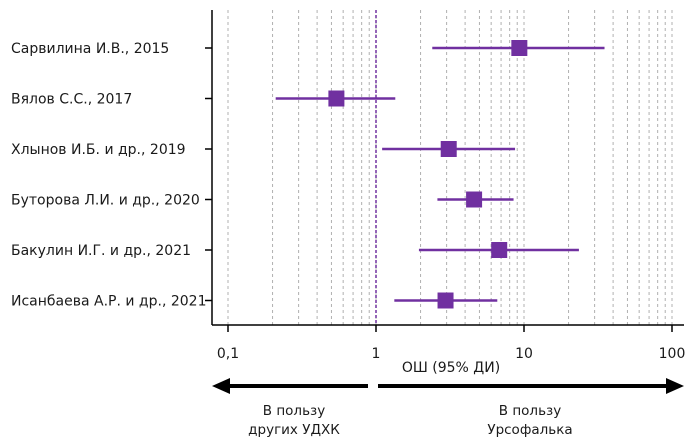  Describe the element at coordinates (101, 251) in the screenshot. I see `study-label: Бакулин И.Г. и др., 2021` at that location.